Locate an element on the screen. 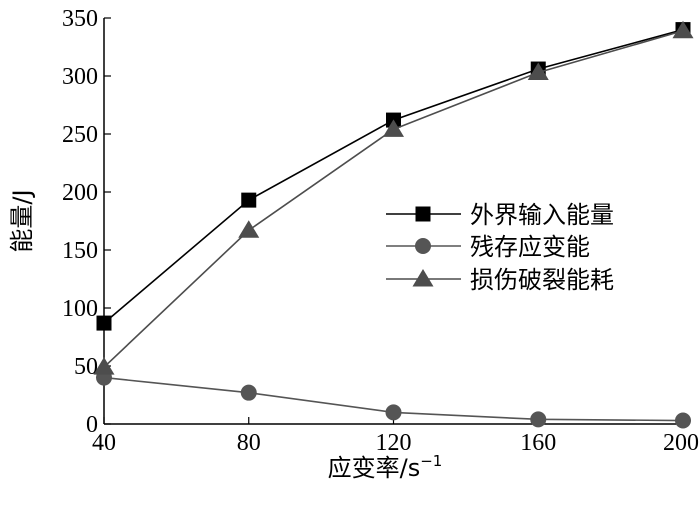 This screenshot has height=512, width=700. series-circle is located at coordinates (393, 399).